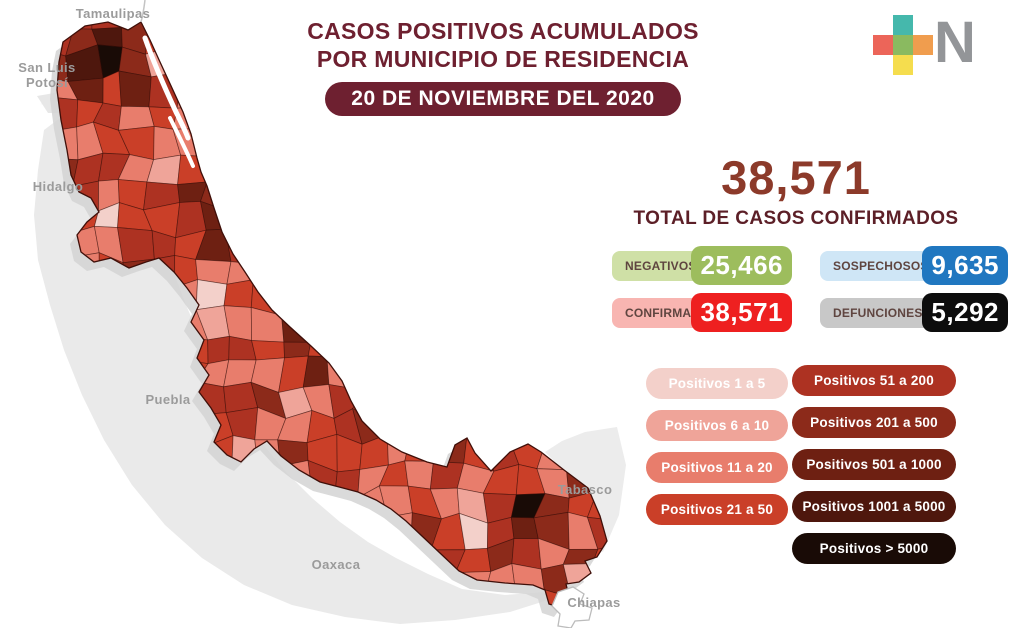  Describe the element at coordinates (874, 464) in the screenshot. I see `legend-item: Positivos 501 a 1000` at that location.